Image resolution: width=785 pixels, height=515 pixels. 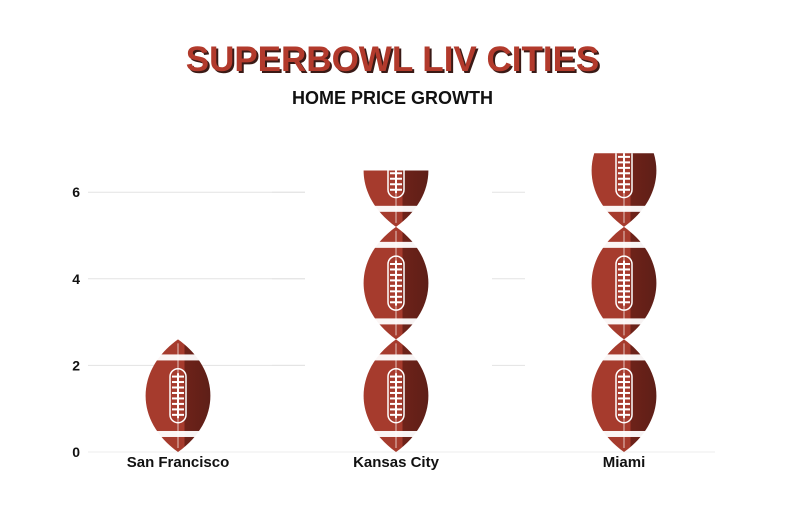 I want to click on x-axis: San Francisco Kansas City Miami, so click(x=386, y=462).